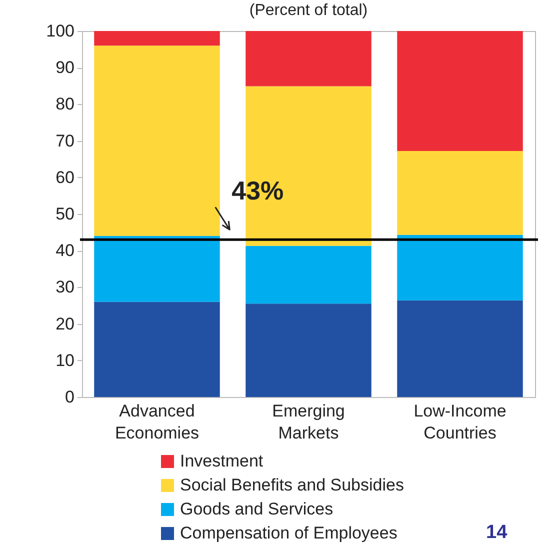 Image resolution: width=542 pixels, height=550 pixels. Describe the element at coordinates (222, 461) in the screenshot. I see `legend-label: Investment` at that location.